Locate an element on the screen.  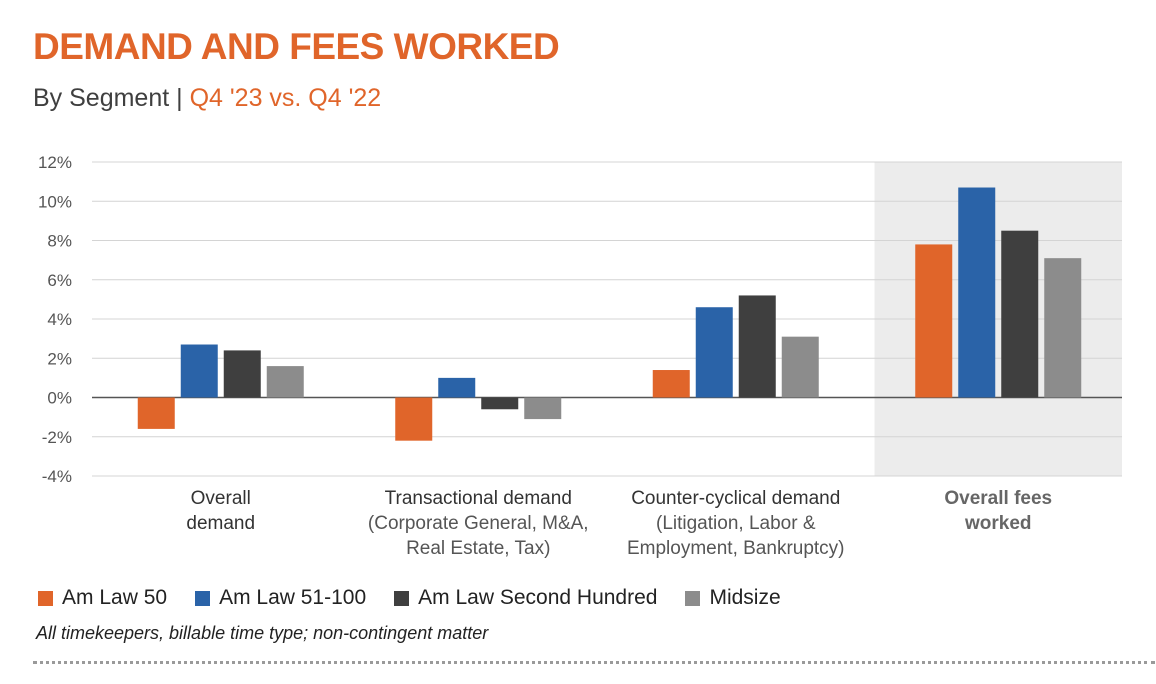
y-tick-label: 4% is located at coordinates (59, 319).